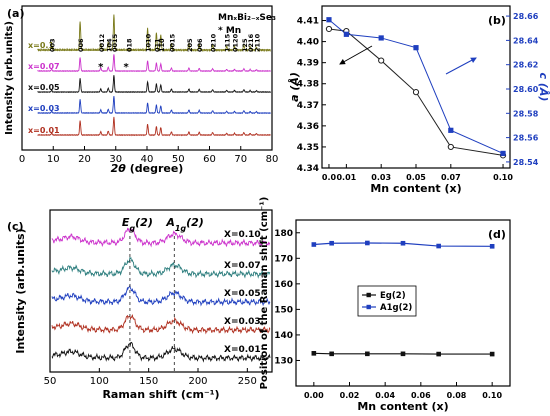 The image size is (550, 416). I want to click on x-tick-label: 20, so click(84, 159).